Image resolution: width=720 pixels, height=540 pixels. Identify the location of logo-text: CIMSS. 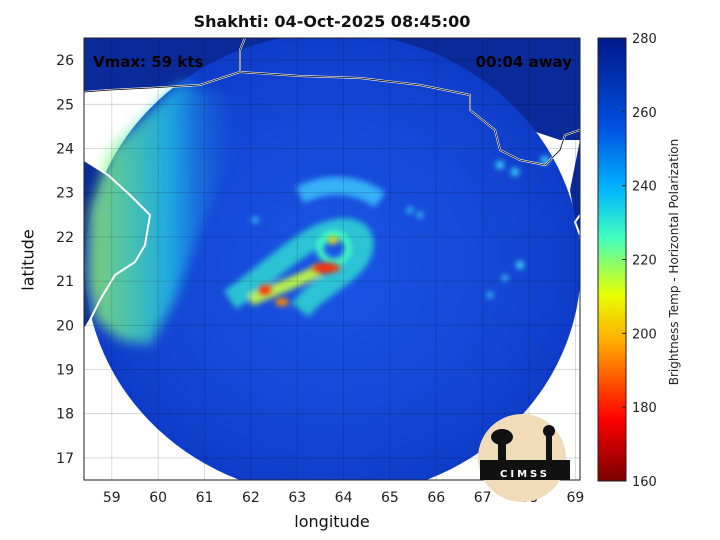
(525, 474).